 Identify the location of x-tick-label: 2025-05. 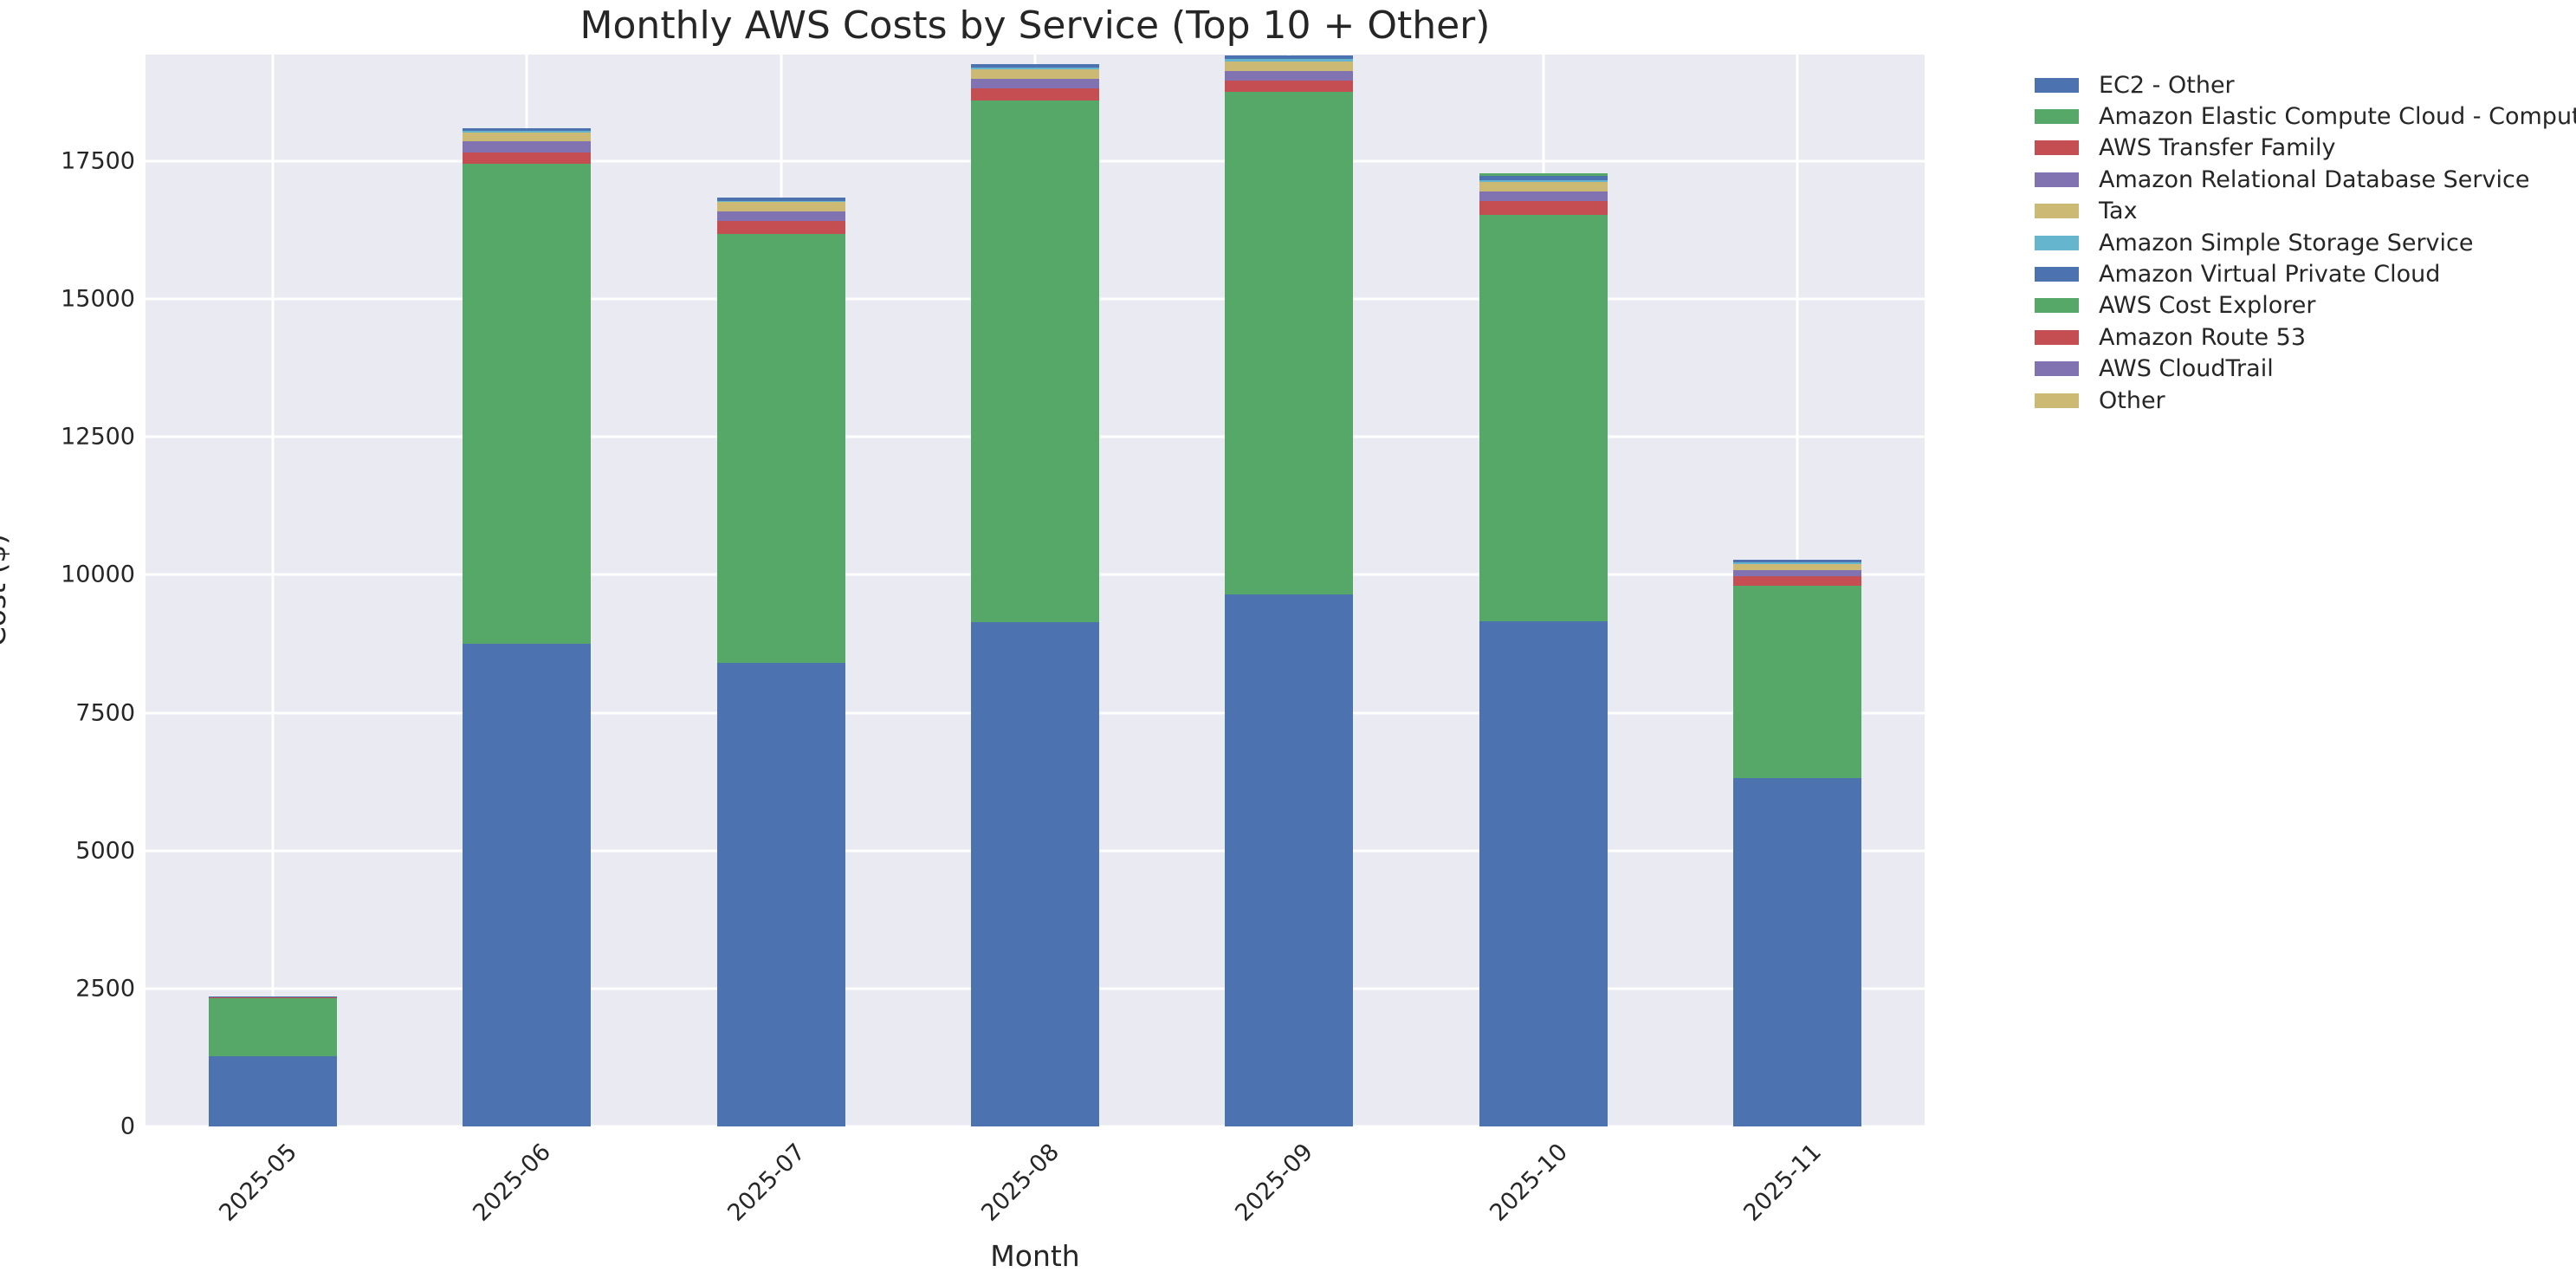
(257, 1183).